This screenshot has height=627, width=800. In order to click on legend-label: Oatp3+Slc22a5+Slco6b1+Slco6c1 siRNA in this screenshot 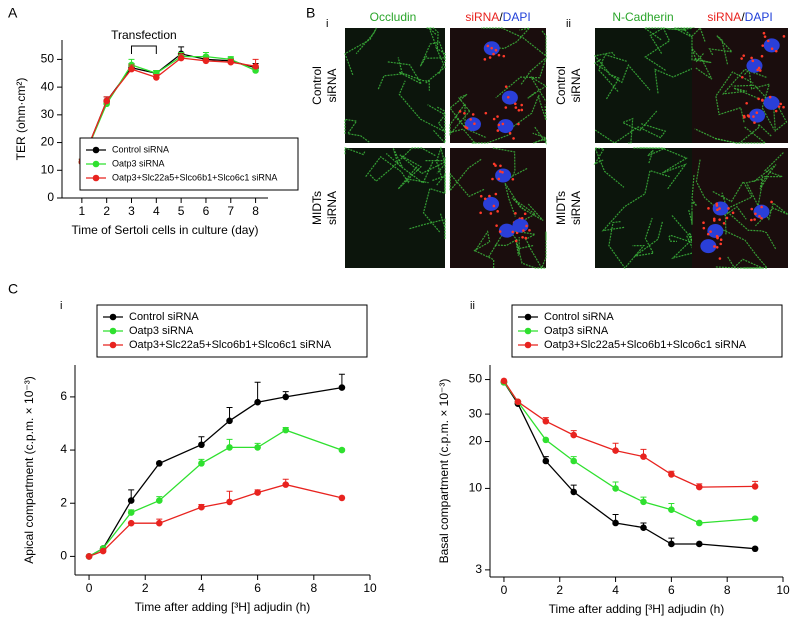, I will do `click(230, 345)`.